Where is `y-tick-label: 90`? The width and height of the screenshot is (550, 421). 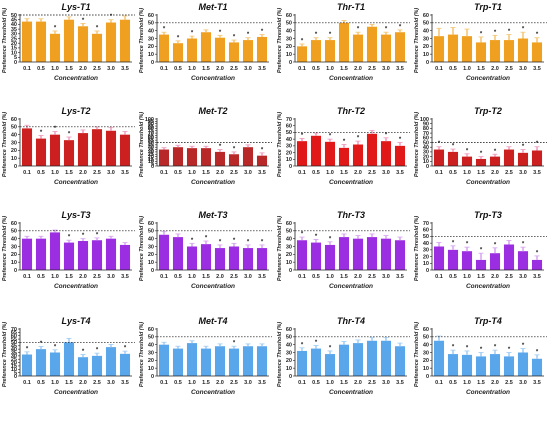
y-tick-label: 90 is located at coordinates (426, 125).